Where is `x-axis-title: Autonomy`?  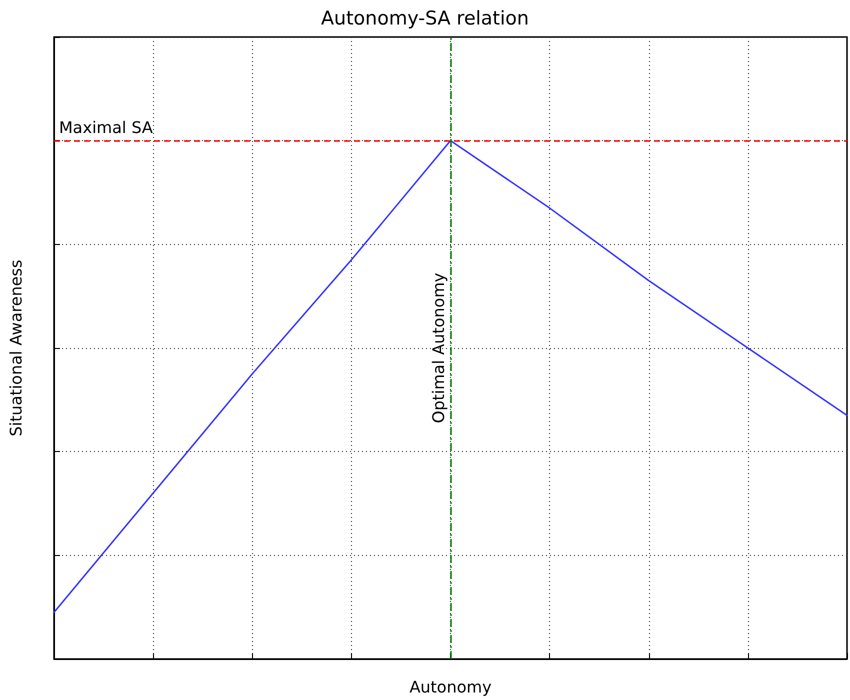
x-axis-title: Autonomy is located at coordinates (450, 687).